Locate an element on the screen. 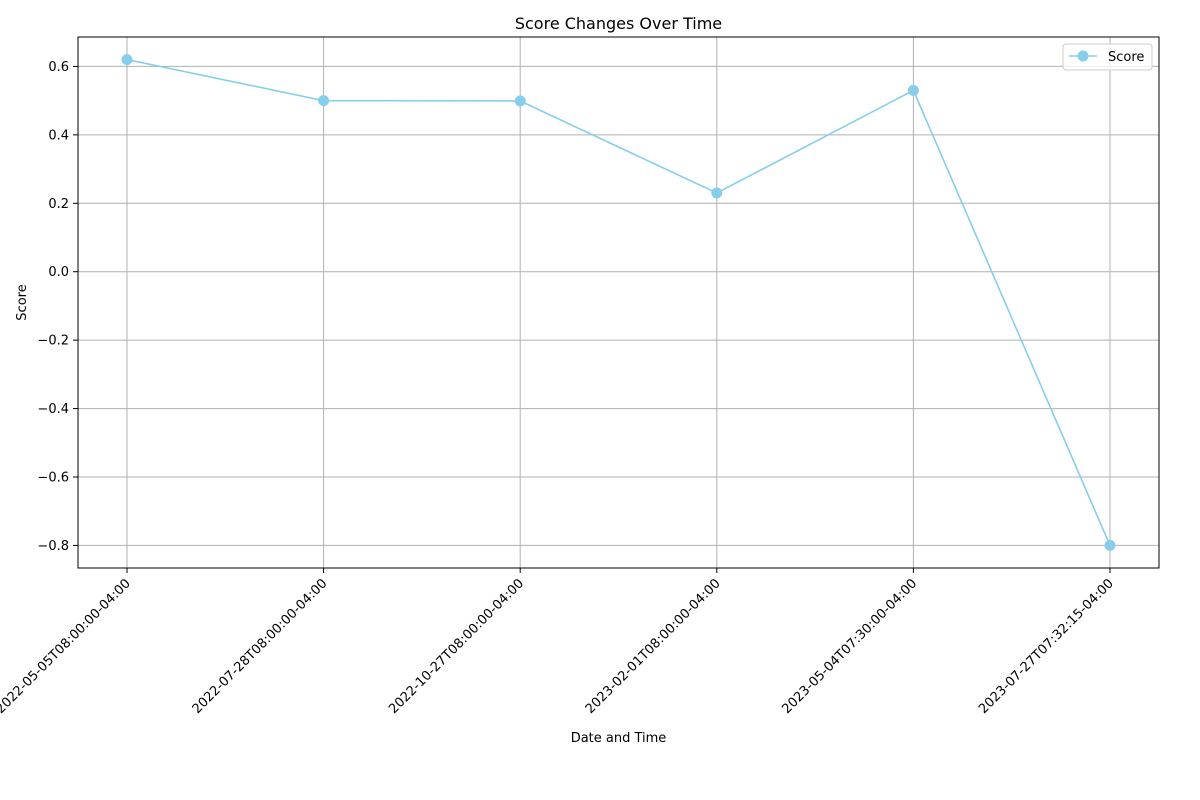  x-tick-label: 2022-05-05T08:00:00-04:00 is located at coordinates (67, 646).